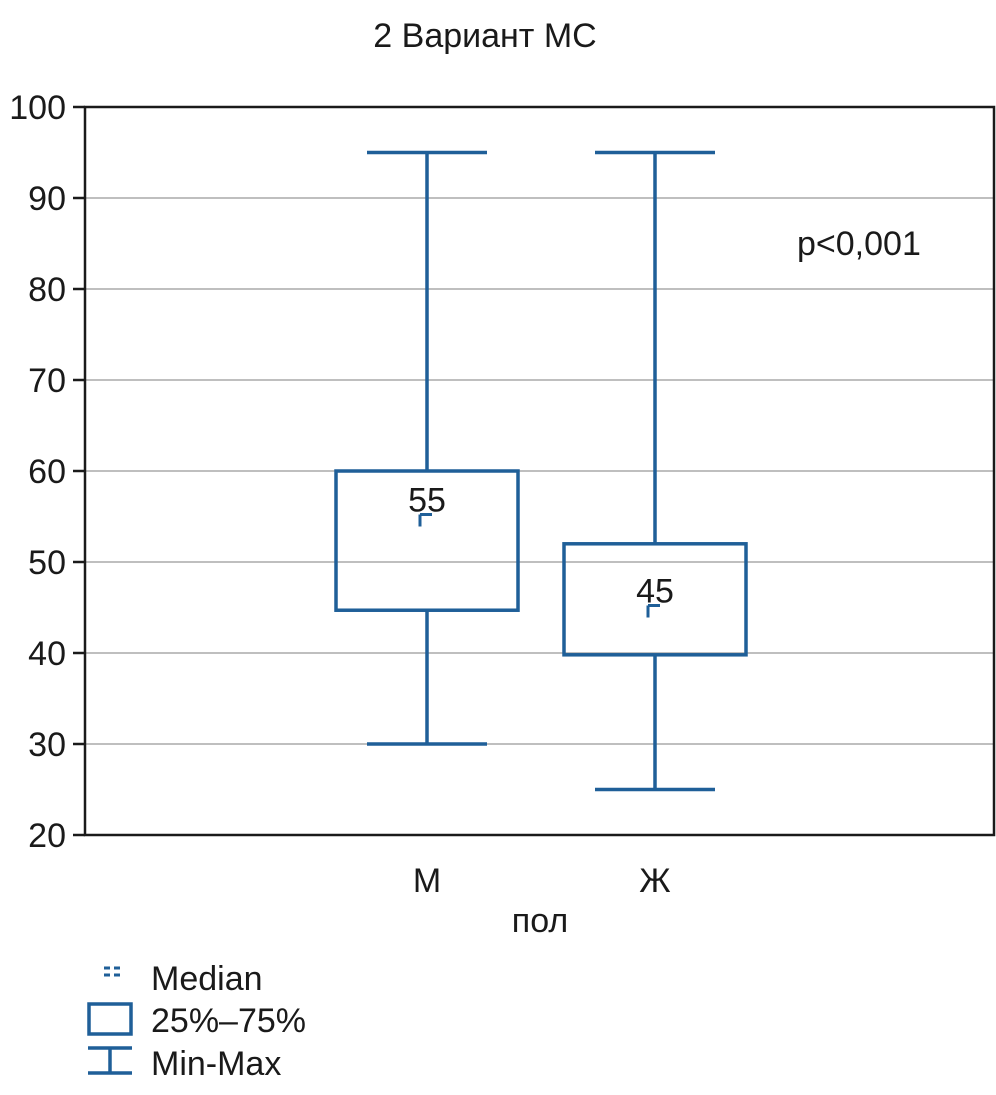  What do you see at coordinates (110, 1019) in the screenshot?
I see `legend-box-marker` at bounding box center [110, 1019].